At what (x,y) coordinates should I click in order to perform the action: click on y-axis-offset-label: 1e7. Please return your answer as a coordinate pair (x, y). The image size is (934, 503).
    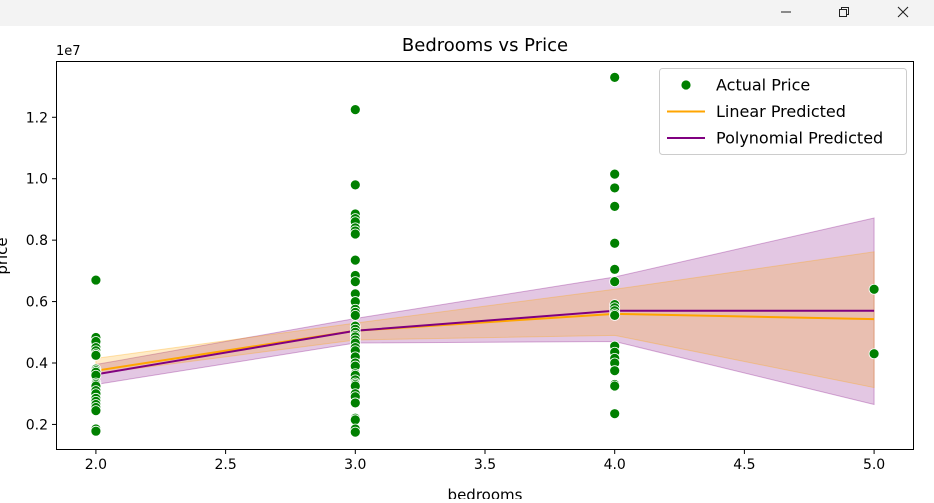
    Looking at the image, I should click on (68, 51).